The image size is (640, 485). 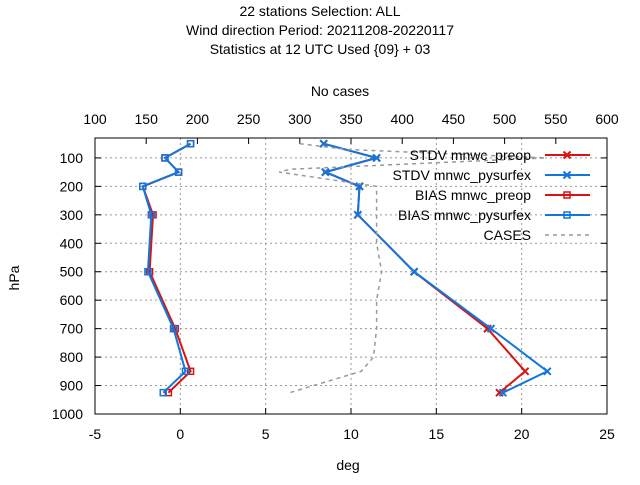 I want to click on legend-entry: CASES, so click(x=537, y=235).